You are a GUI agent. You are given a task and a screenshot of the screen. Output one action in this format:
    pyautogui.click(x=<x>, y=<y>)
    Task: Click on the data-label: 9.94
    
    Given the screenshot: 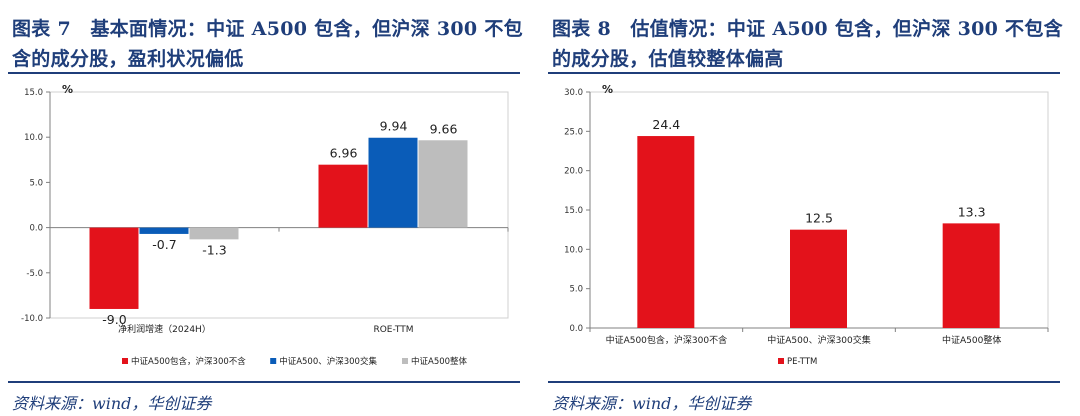 What is the action you would take?
    pyautogui.click(x=394, y=126)
    